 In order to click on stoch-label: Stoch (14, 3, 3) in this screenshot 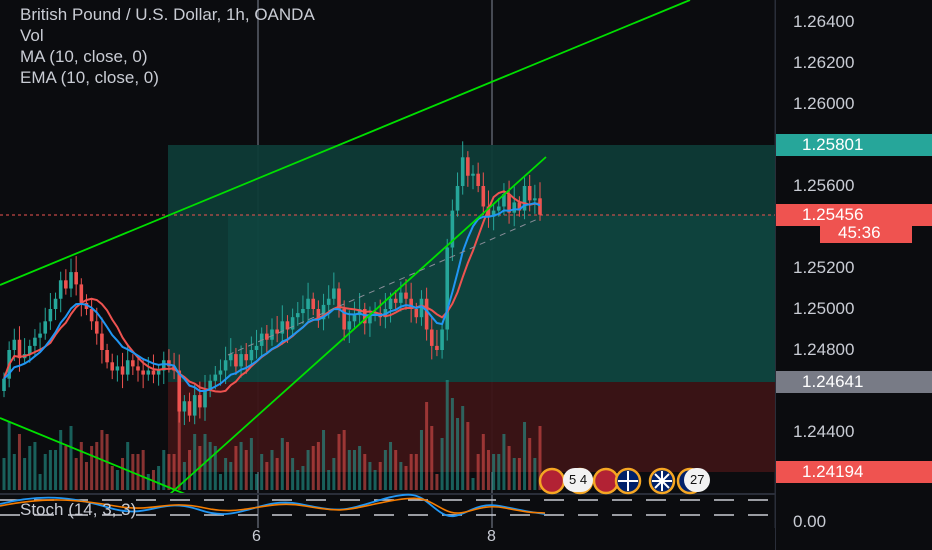, I will do `click(78, 509)`.